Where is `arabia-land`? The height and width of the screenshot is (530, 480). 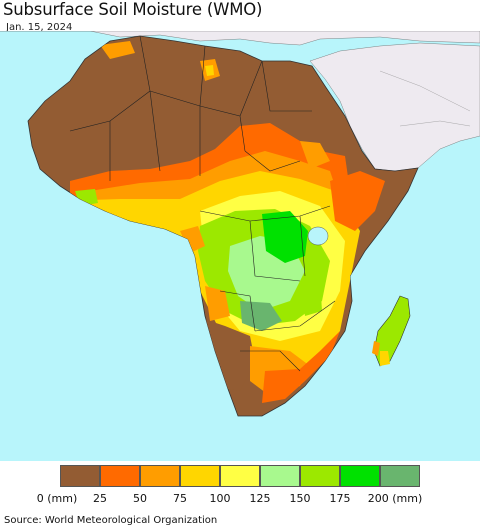 arabia-land is located at coordinates (394, 107).